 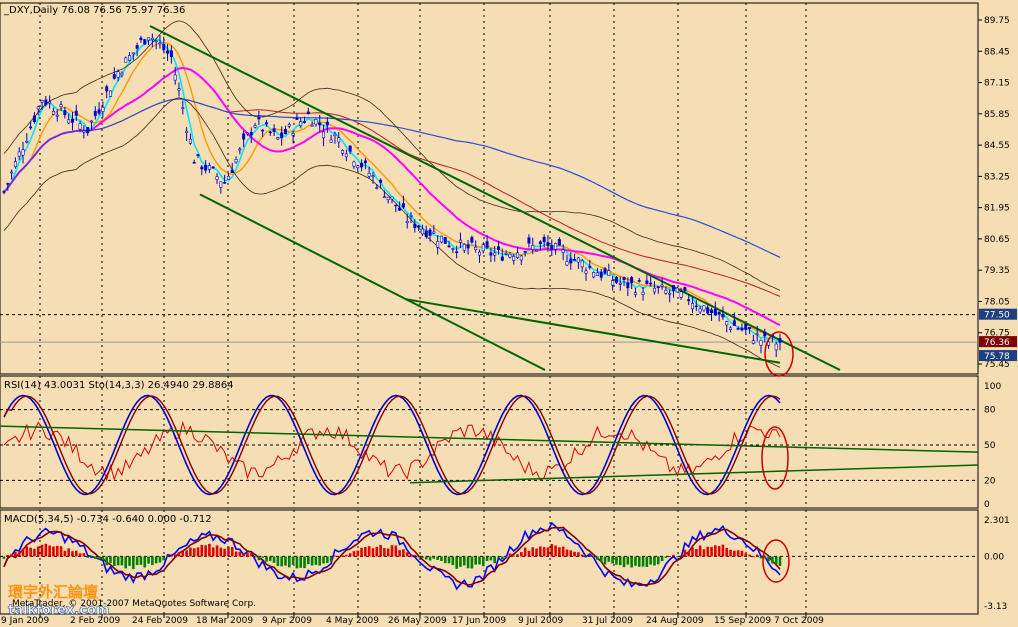 What do you see at coordinates (997, 209) in the screenshot?
I see `price-tick-label: 81.95` at bounding box center [997, 209].